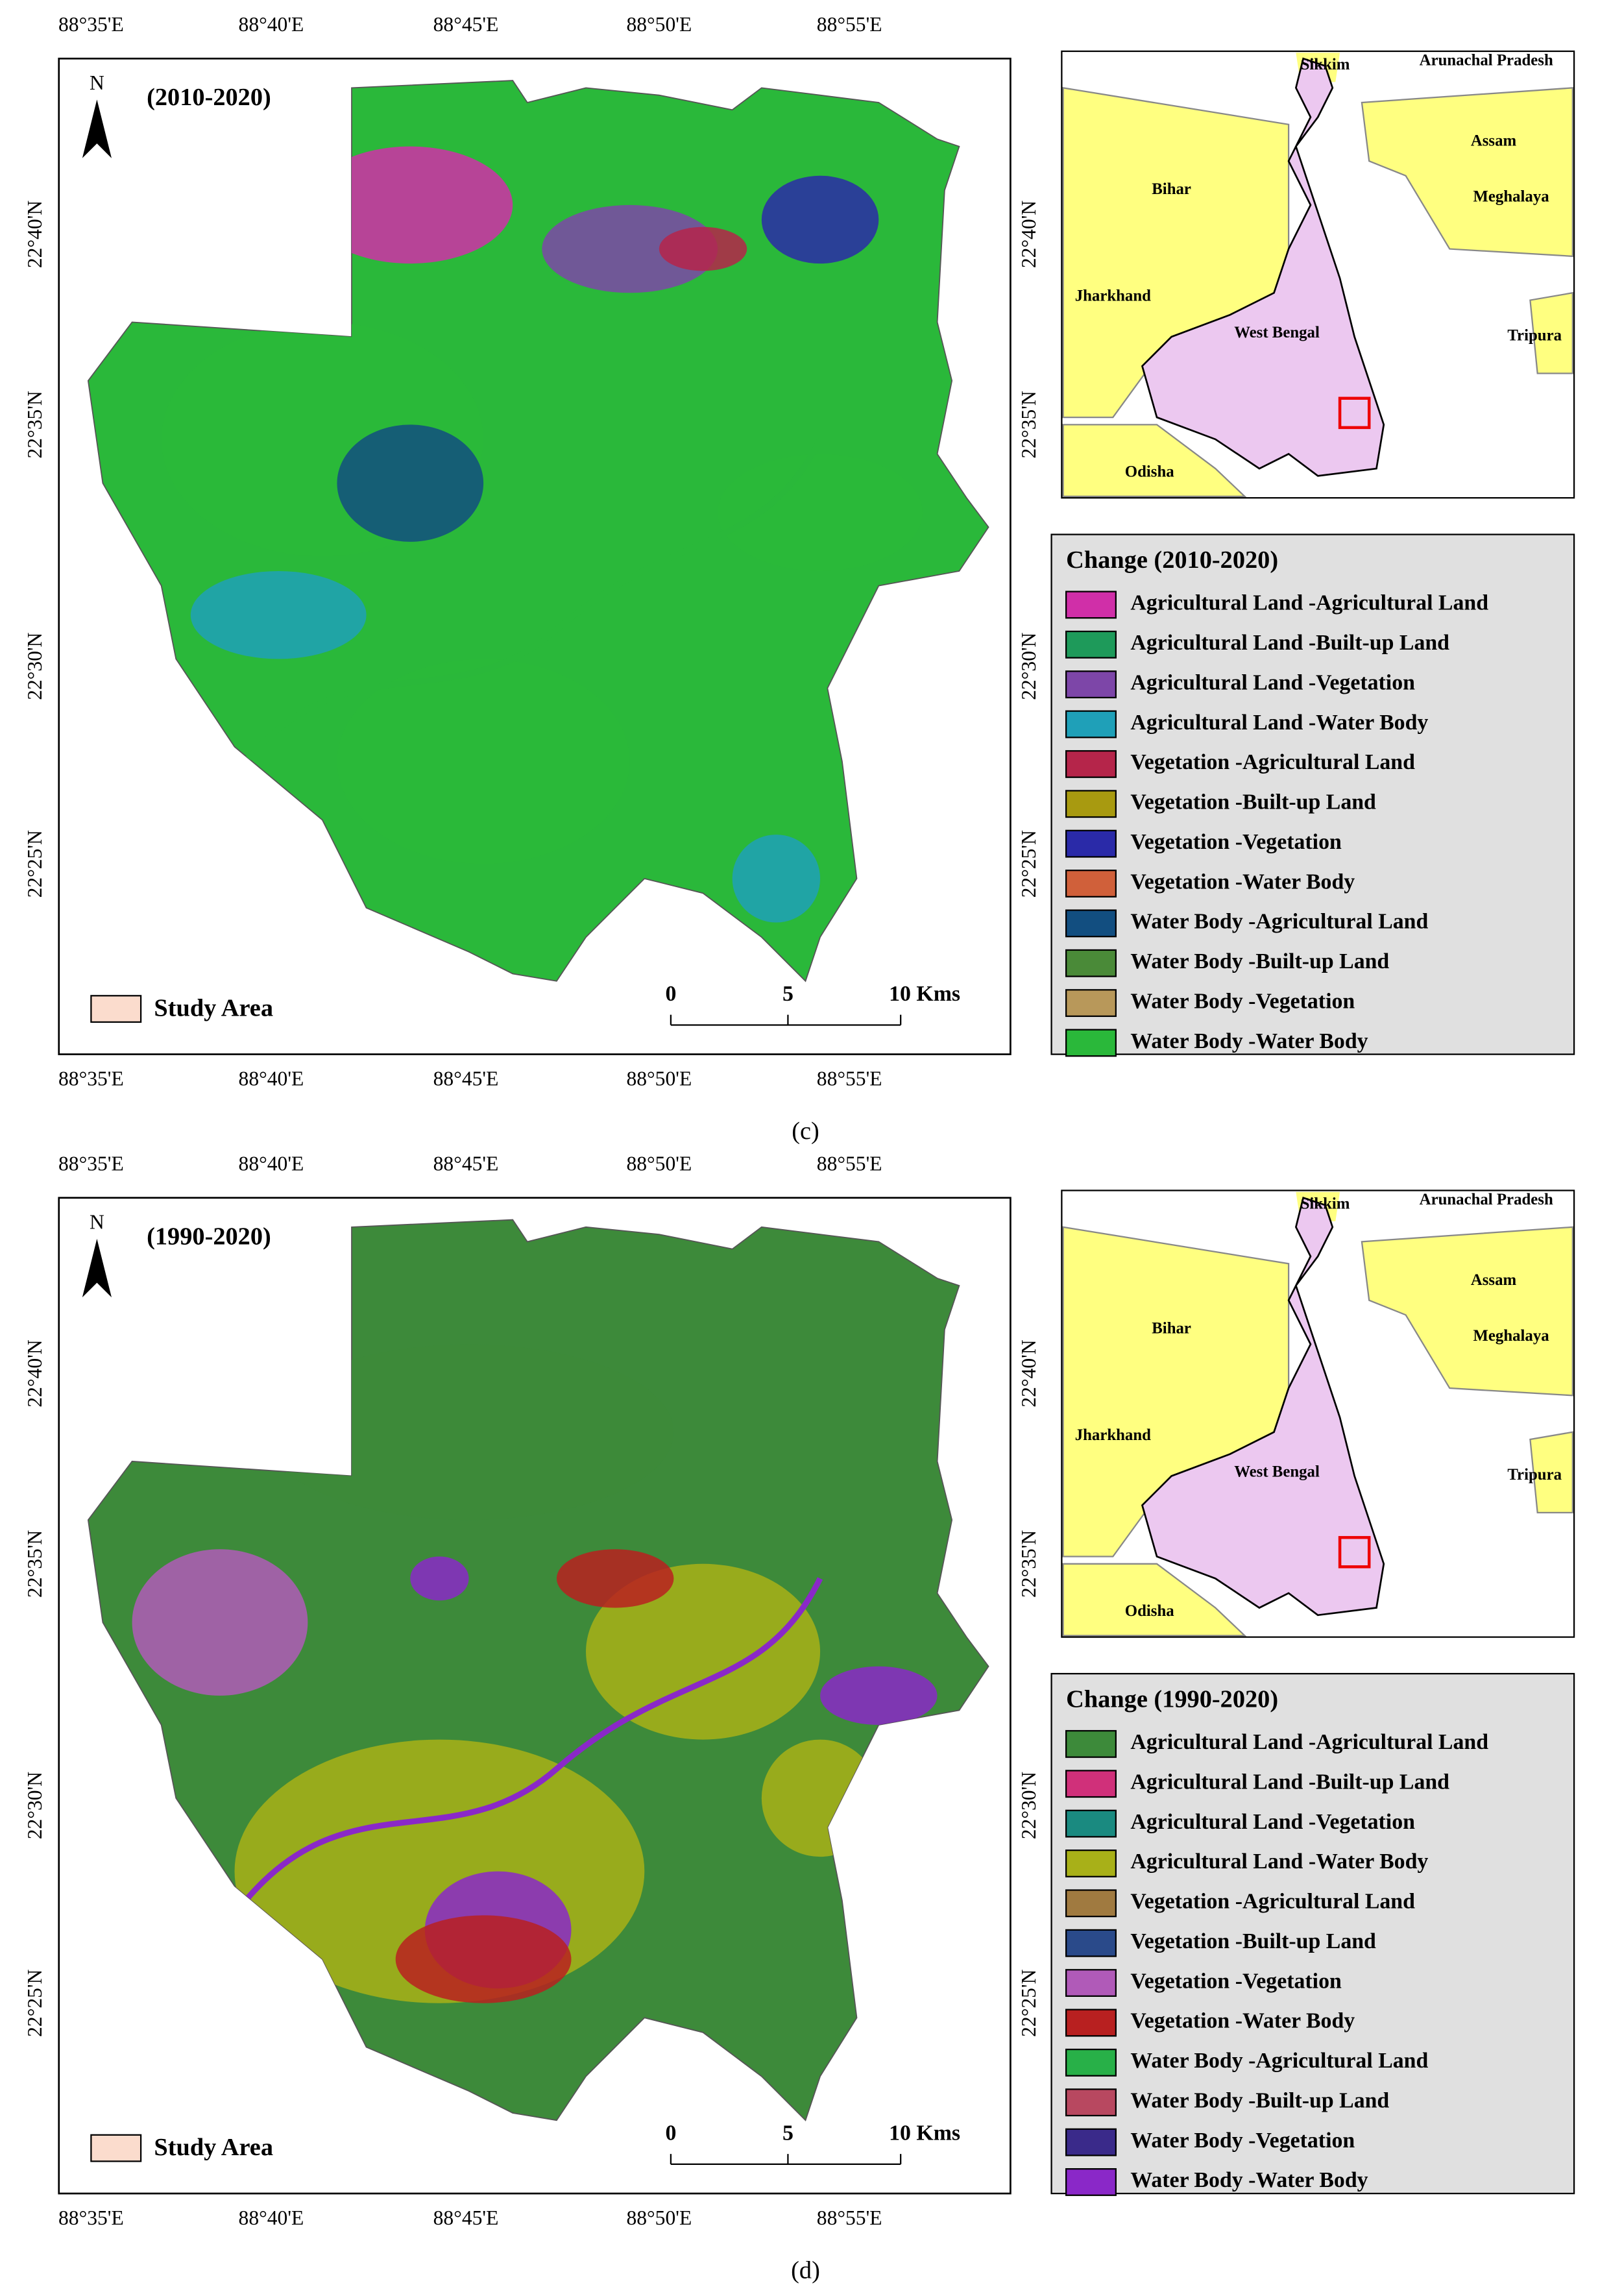 This screenshot has height=2296, width=1611. I want to click on inset-west-bengal, so click(1263, 267).